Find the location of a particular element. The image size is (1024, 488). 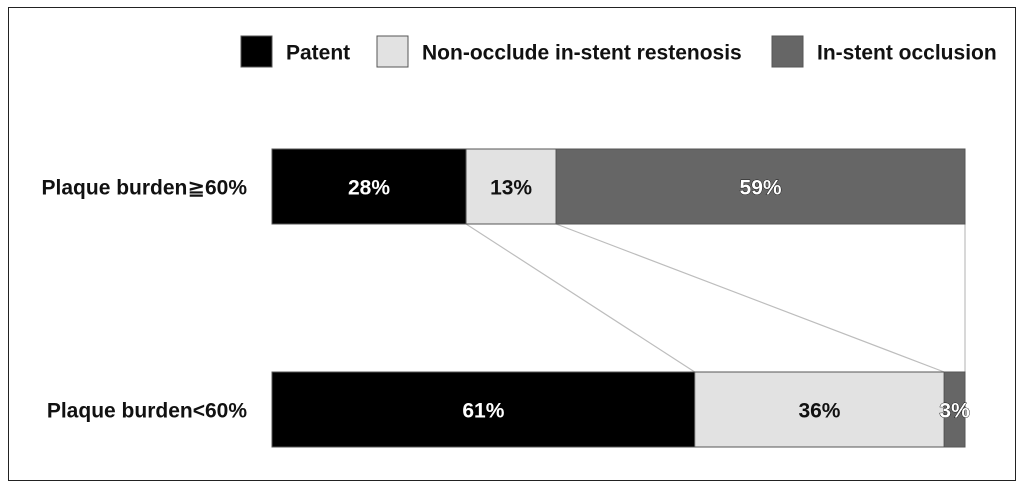

data-label-in-stent-occlusion-1: 59% is located at coordinates (761, 188).